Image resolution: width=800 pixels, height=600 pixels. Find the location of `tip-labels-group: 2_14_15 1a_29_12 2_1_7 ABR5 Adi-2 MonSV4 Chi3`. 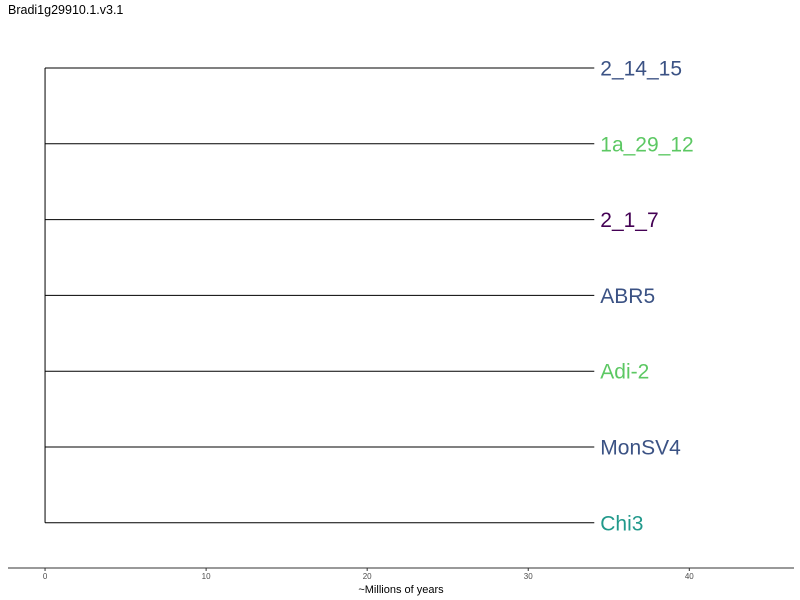

tip-labels-group: 2_14_15 1a_29_12 2_1_7 ABR5 Adi-2 MonSV4 Chi3 is located at coordinates (646, 297).